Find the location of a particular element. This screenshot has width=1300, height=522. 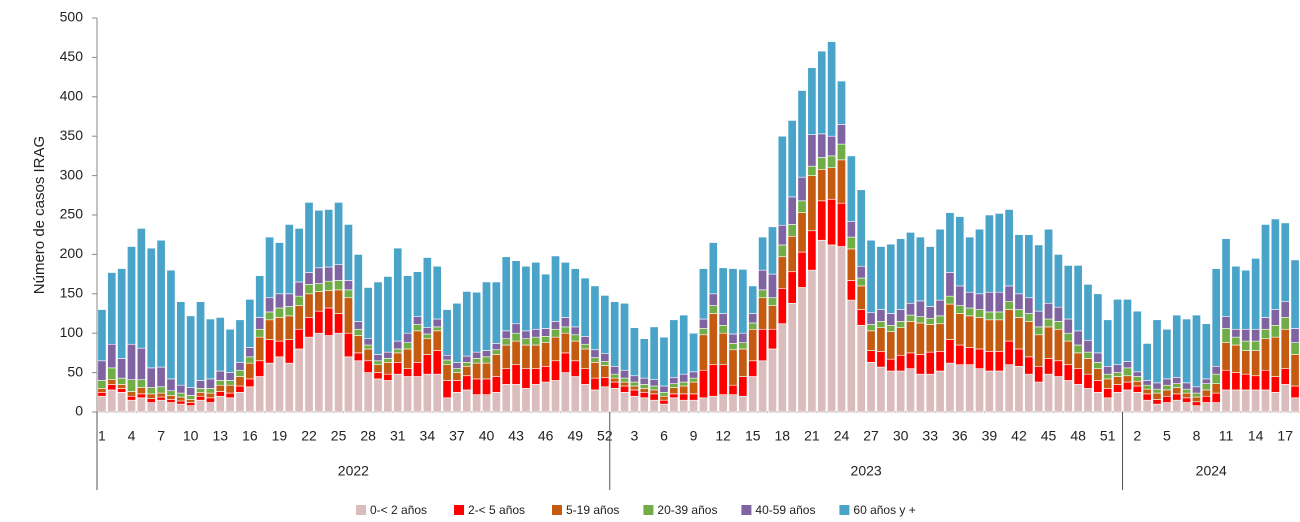

y-tick-label: 300 is located at coordinates (72, 174).